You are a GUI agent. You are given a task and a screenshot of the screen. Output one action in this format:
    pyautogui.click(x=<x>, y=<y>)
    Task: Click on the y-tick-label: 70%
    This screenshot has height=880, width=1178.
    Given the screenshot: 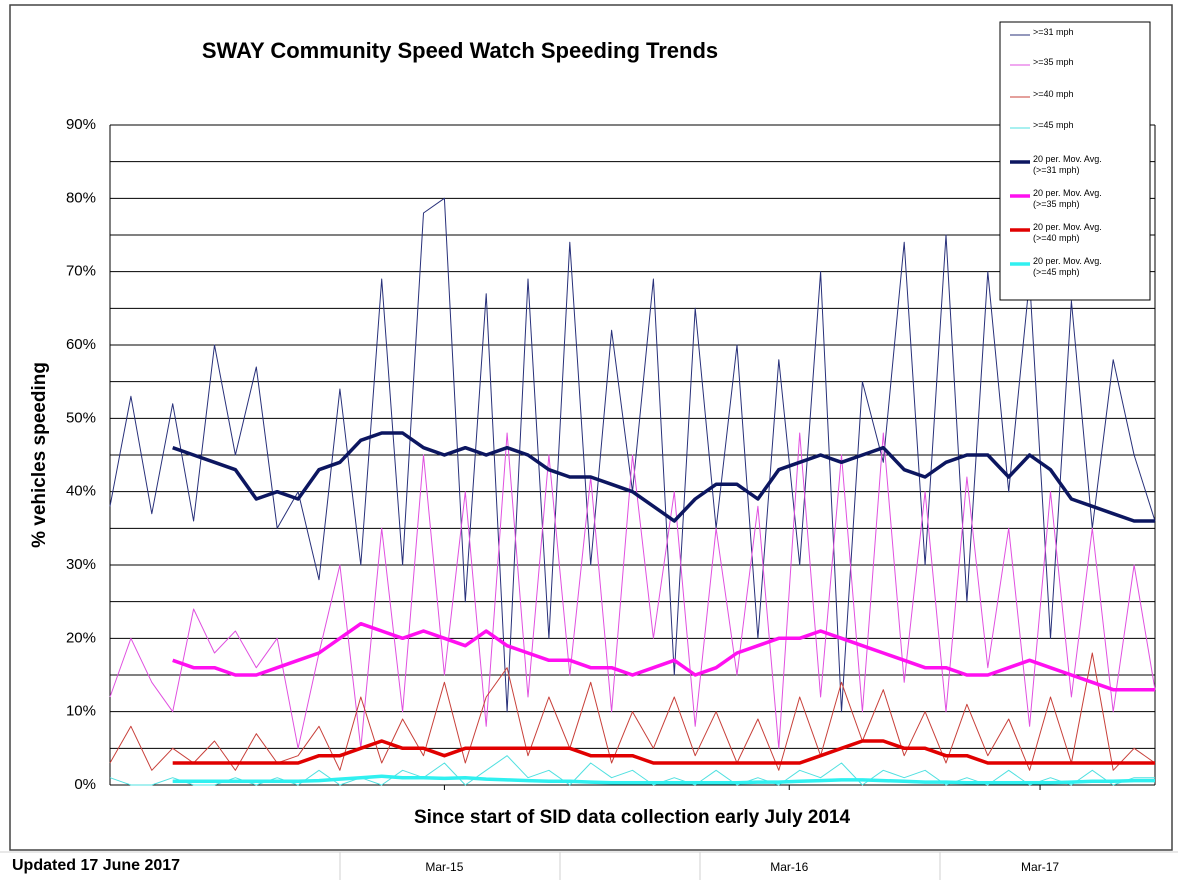 What is the action you would take?
    pyautogui.click(x=81, y=271)
    